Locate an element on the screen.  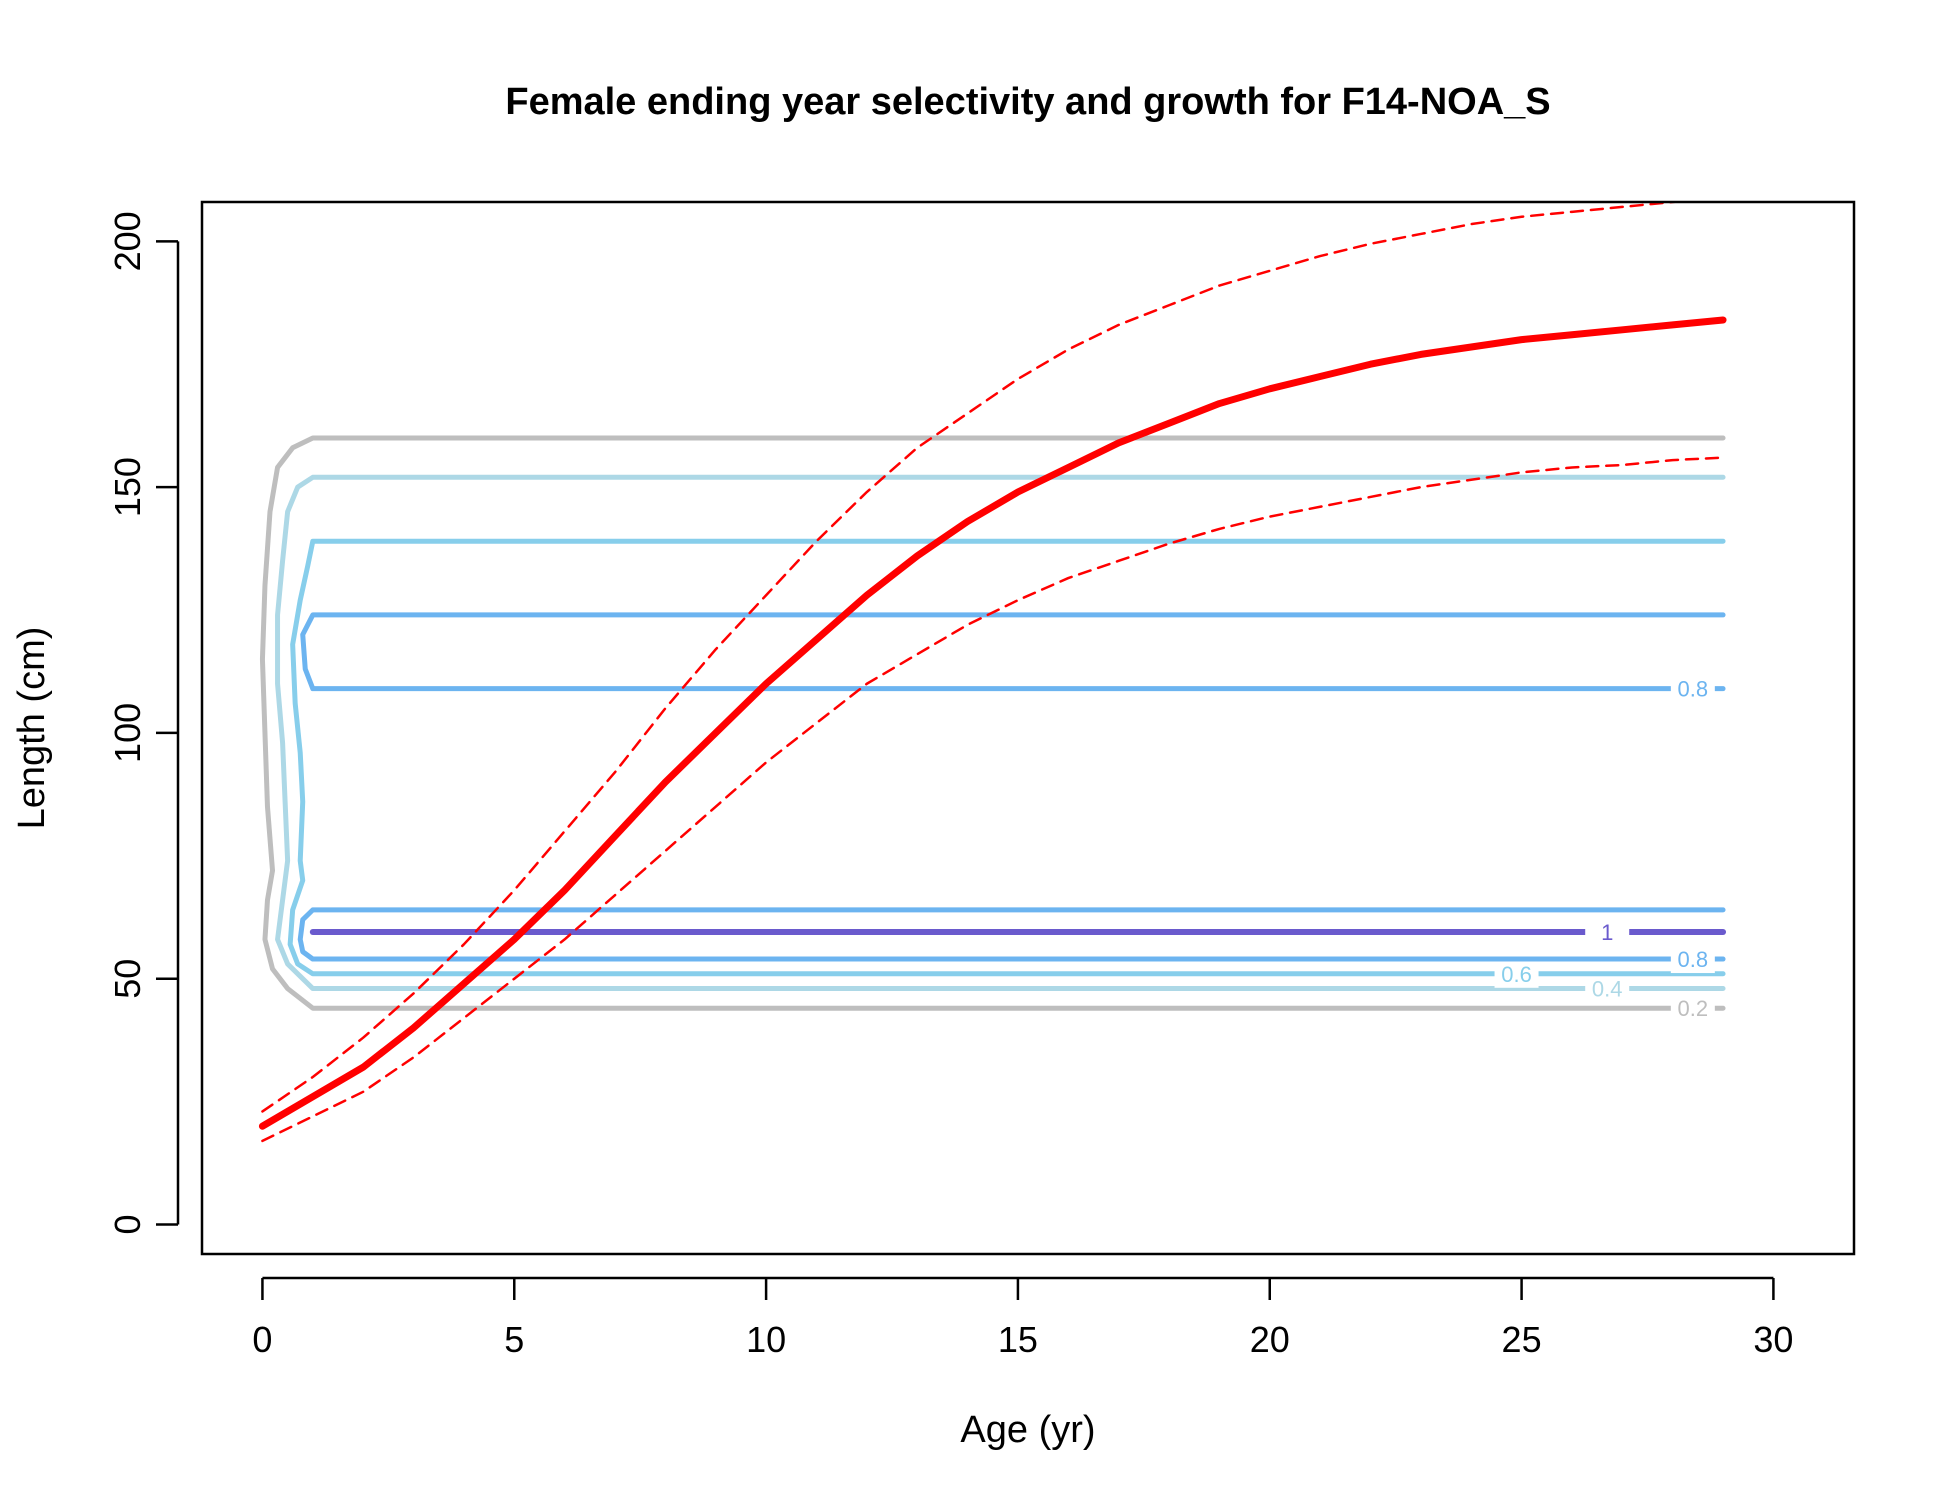
x-tick-label: 25 is located at coordinates (1522, 1339).